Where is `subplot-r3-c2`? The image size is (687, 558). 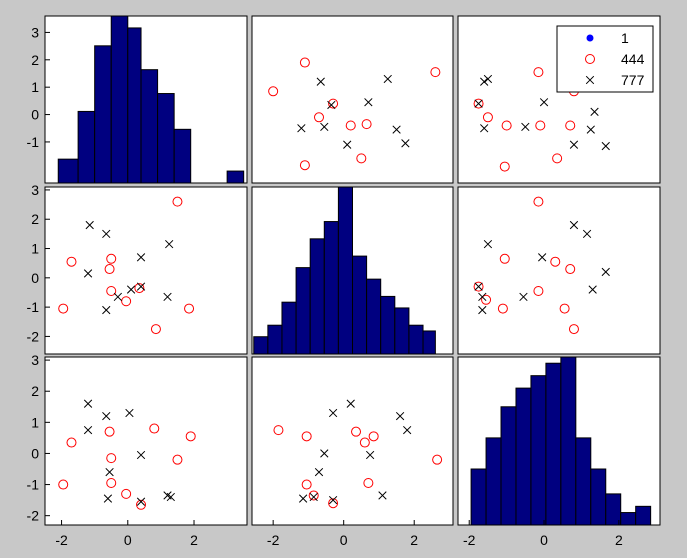 subplot-r3-c2 is located at coordinates (352, 441).